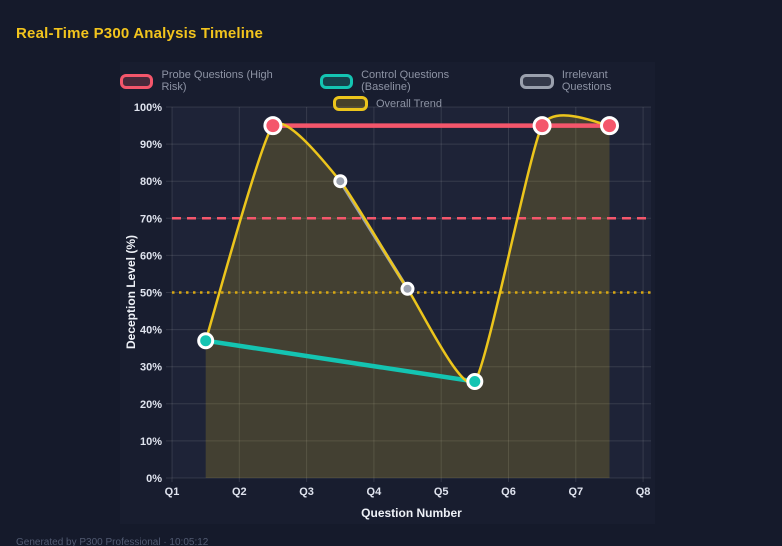 The width and height of the screenshot is (782, 546). What do you see at coordinates (411, 513) in the screenshot?
I see `x-axis-title: Question Number` at bounding box center [411, 513].